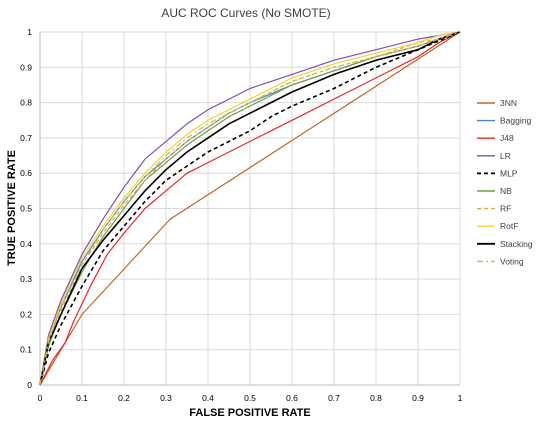 The width and height of the screenshot is (550, 426). What do you see at coordinates (249, 413) in the screenshot?
I see `x-axis-title: FALSE POSITIVE RATE` at bounding box center [249, 413].